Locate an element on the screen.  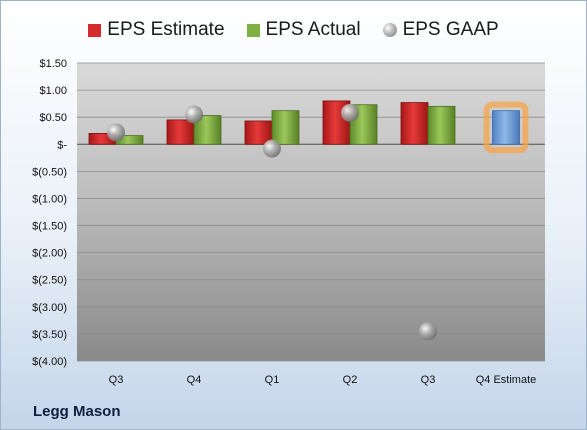
y-tick-label: $- is located at coordinates (62, 145).